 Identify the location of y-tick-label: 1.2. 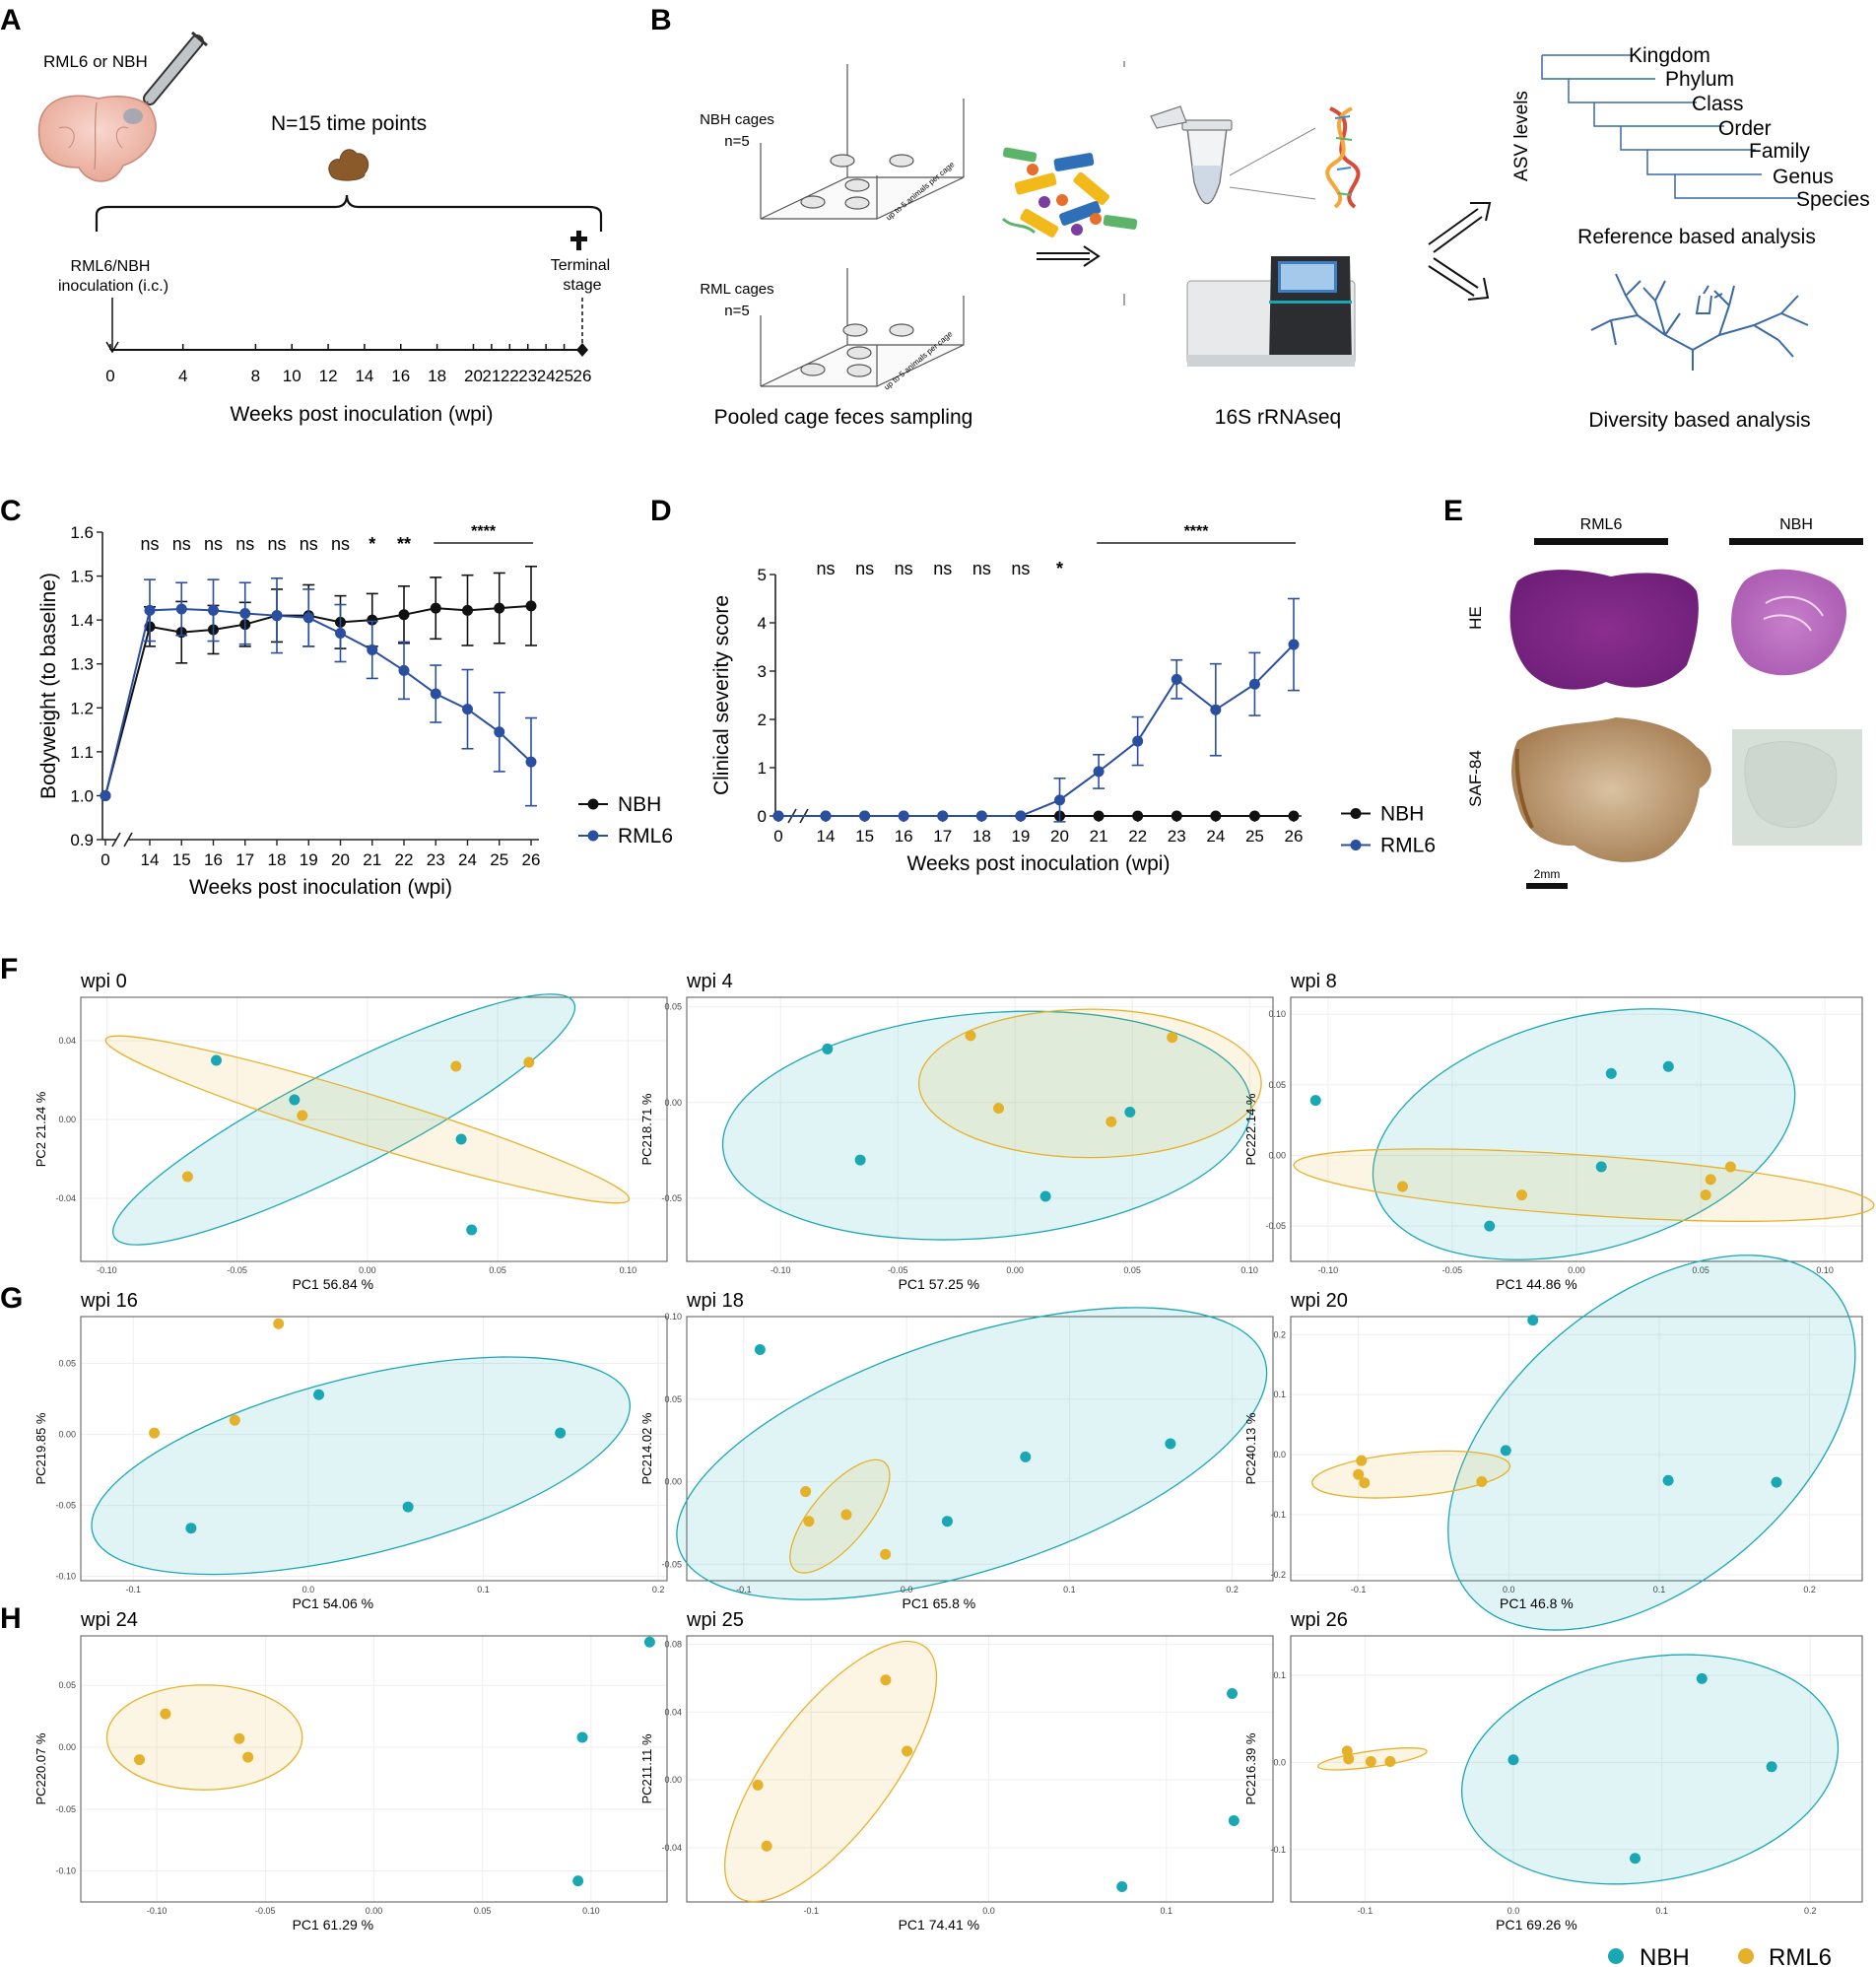
(82, 708).